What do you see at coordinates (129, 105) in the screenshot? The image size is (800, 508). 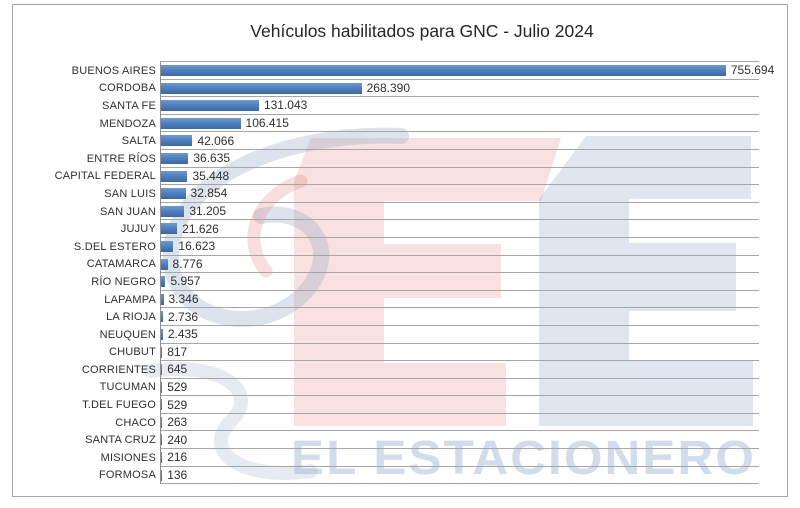 I see `category-label: SANTA FE` at bounding box center [129, 105].